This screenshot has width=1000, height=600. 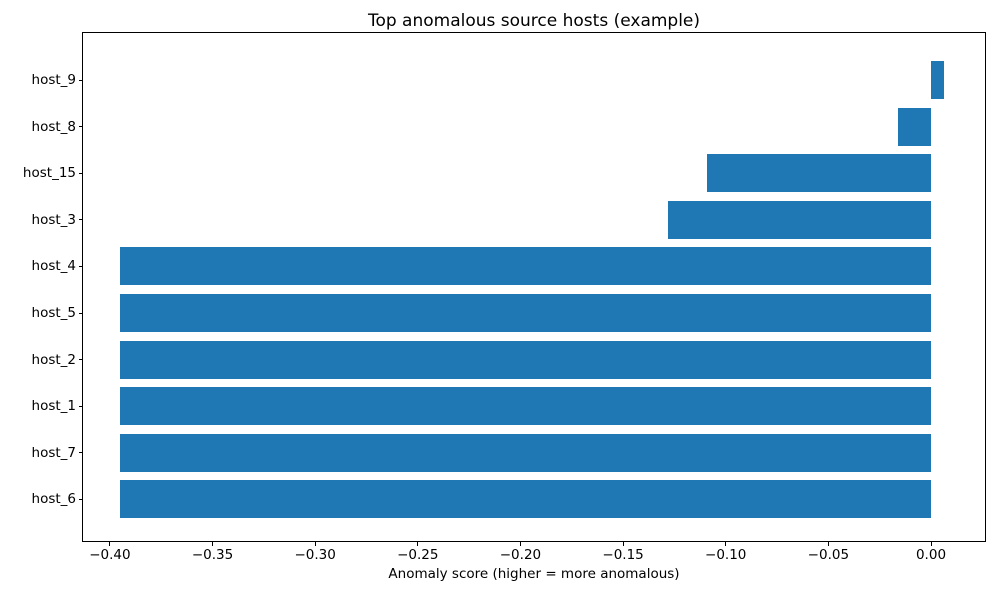 What do you see at coordinates (110, 555) in the screenshot?
I see `x-tick-label: −0.40` at bounding box center [110, 555].